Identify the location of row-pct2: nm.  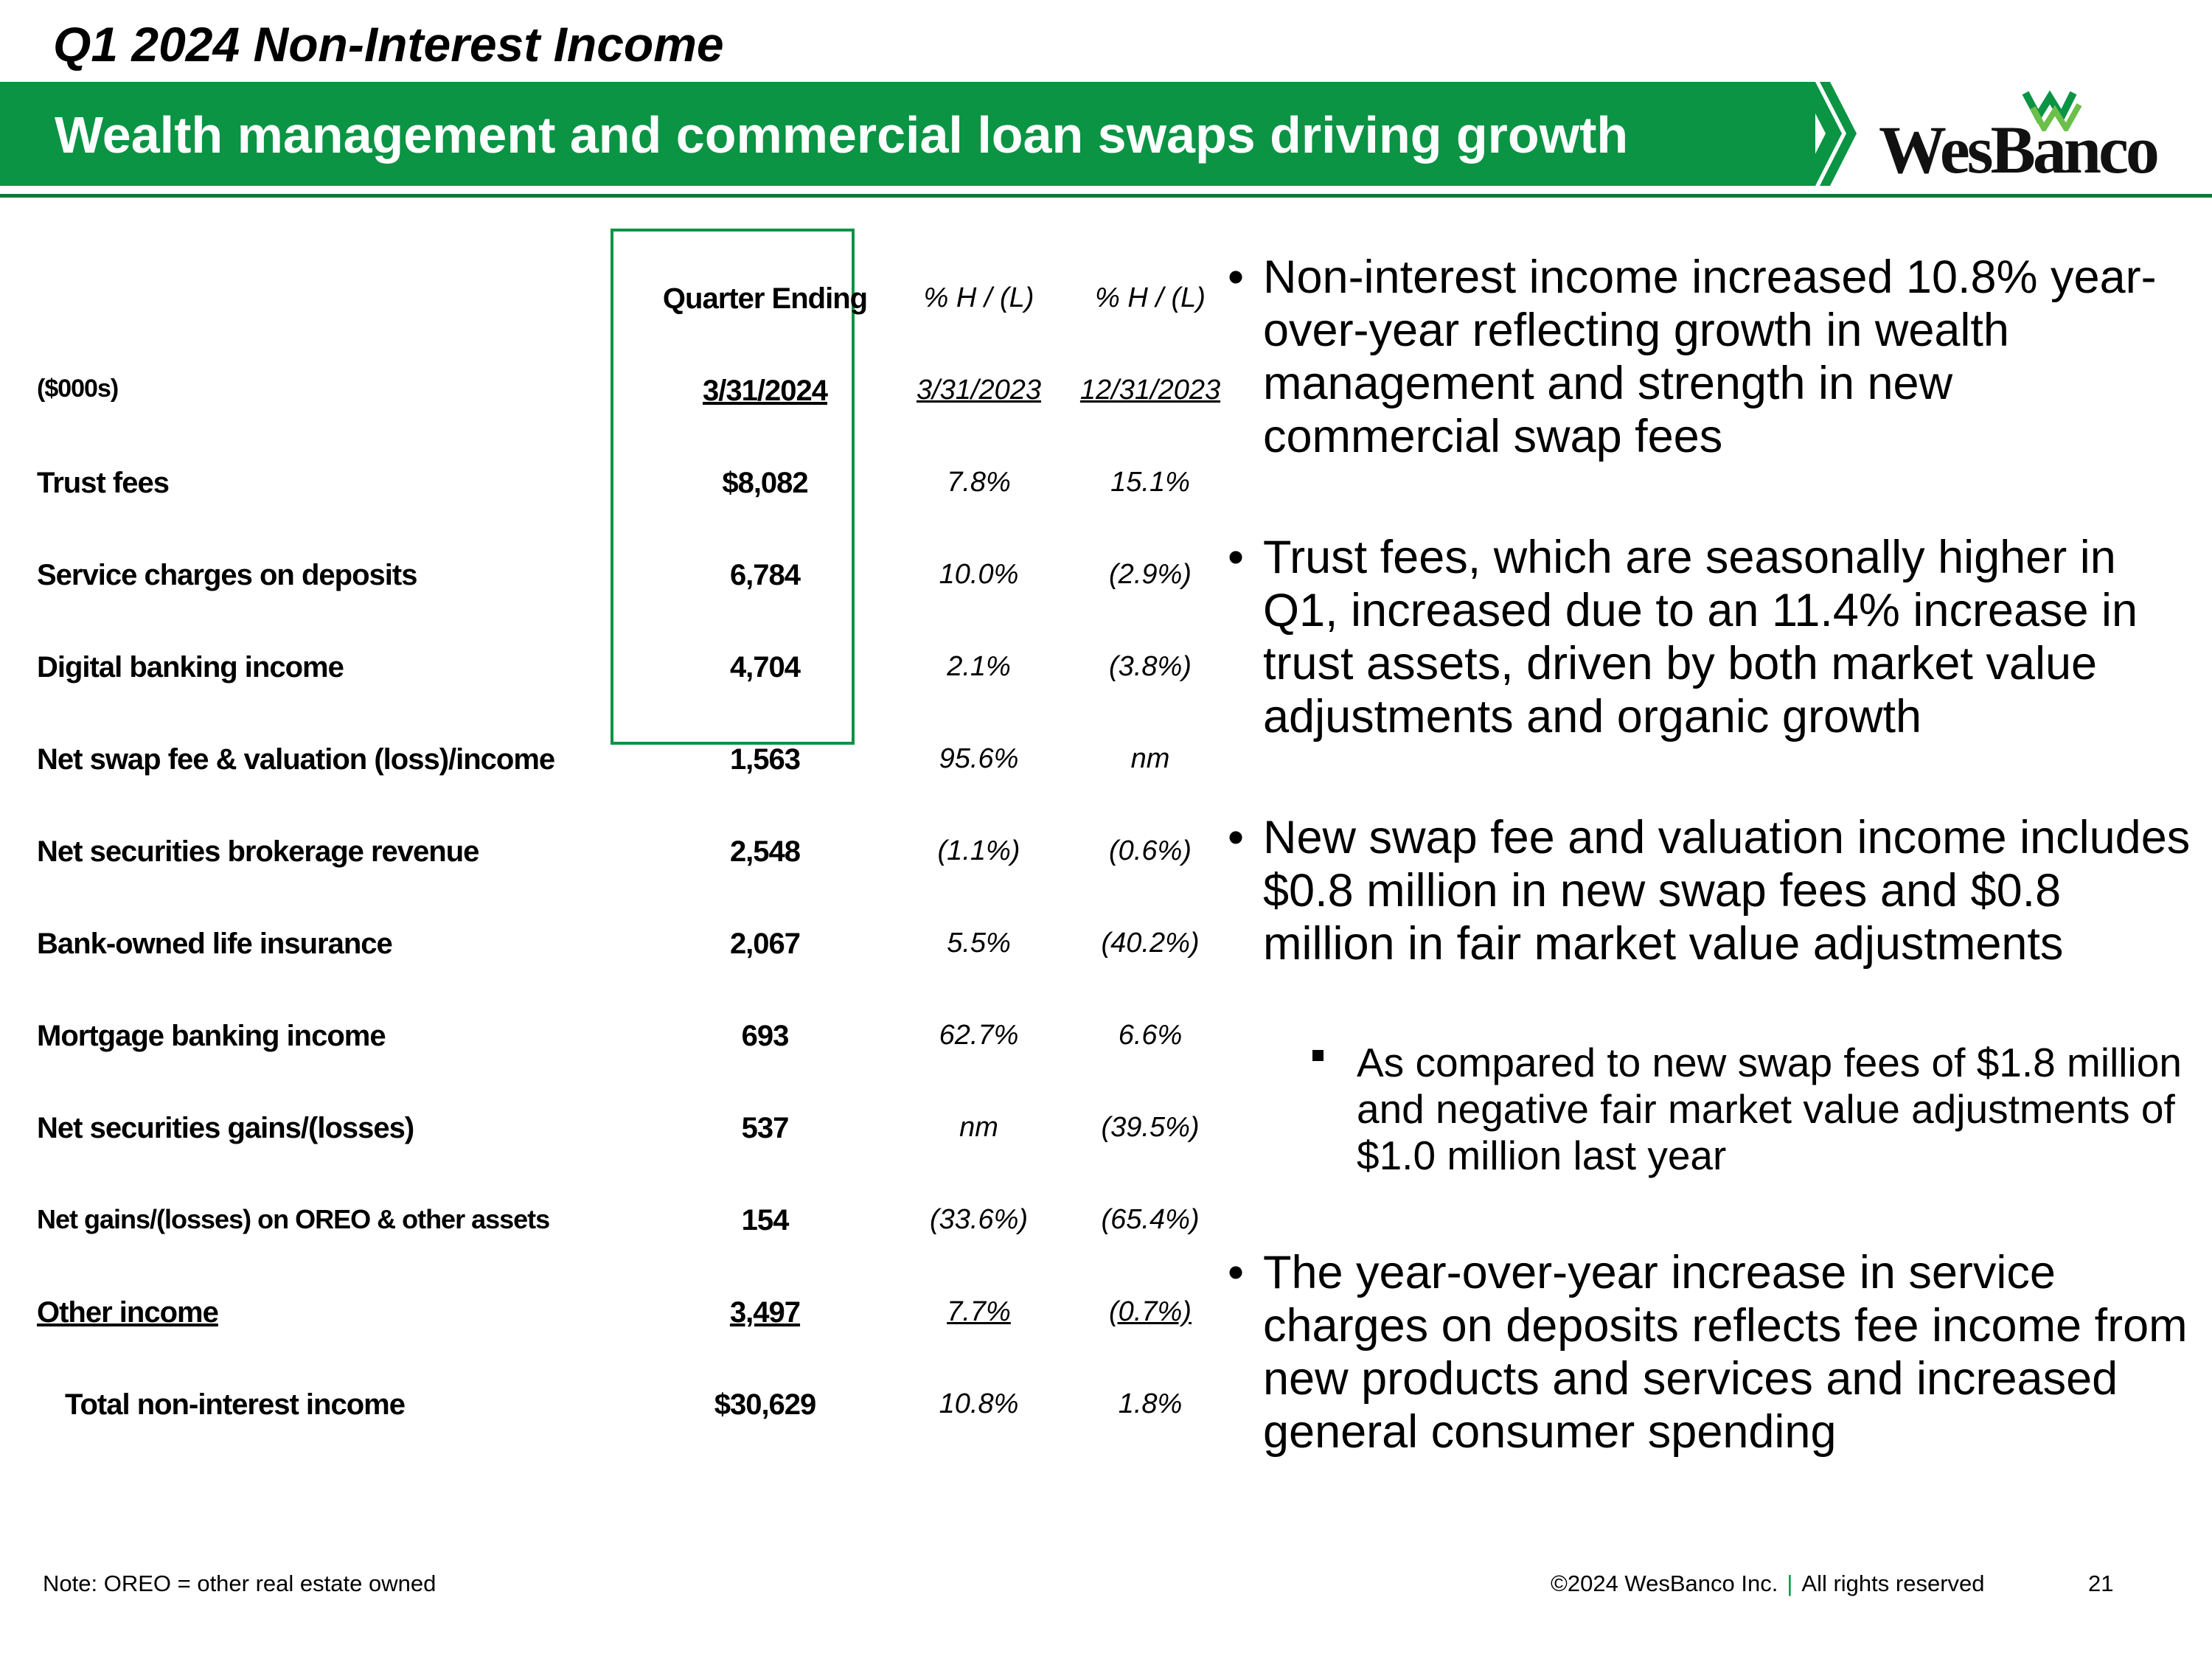
(1150, 758).